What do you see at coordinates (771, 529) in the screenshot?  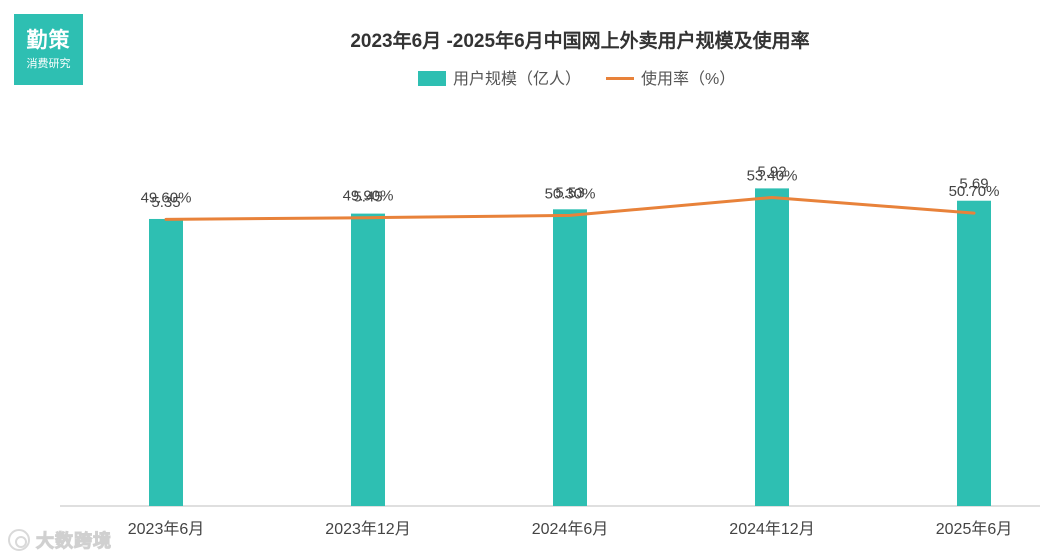 I see `x-tick-3: 2024年12月` at bounding box center [771, 529].